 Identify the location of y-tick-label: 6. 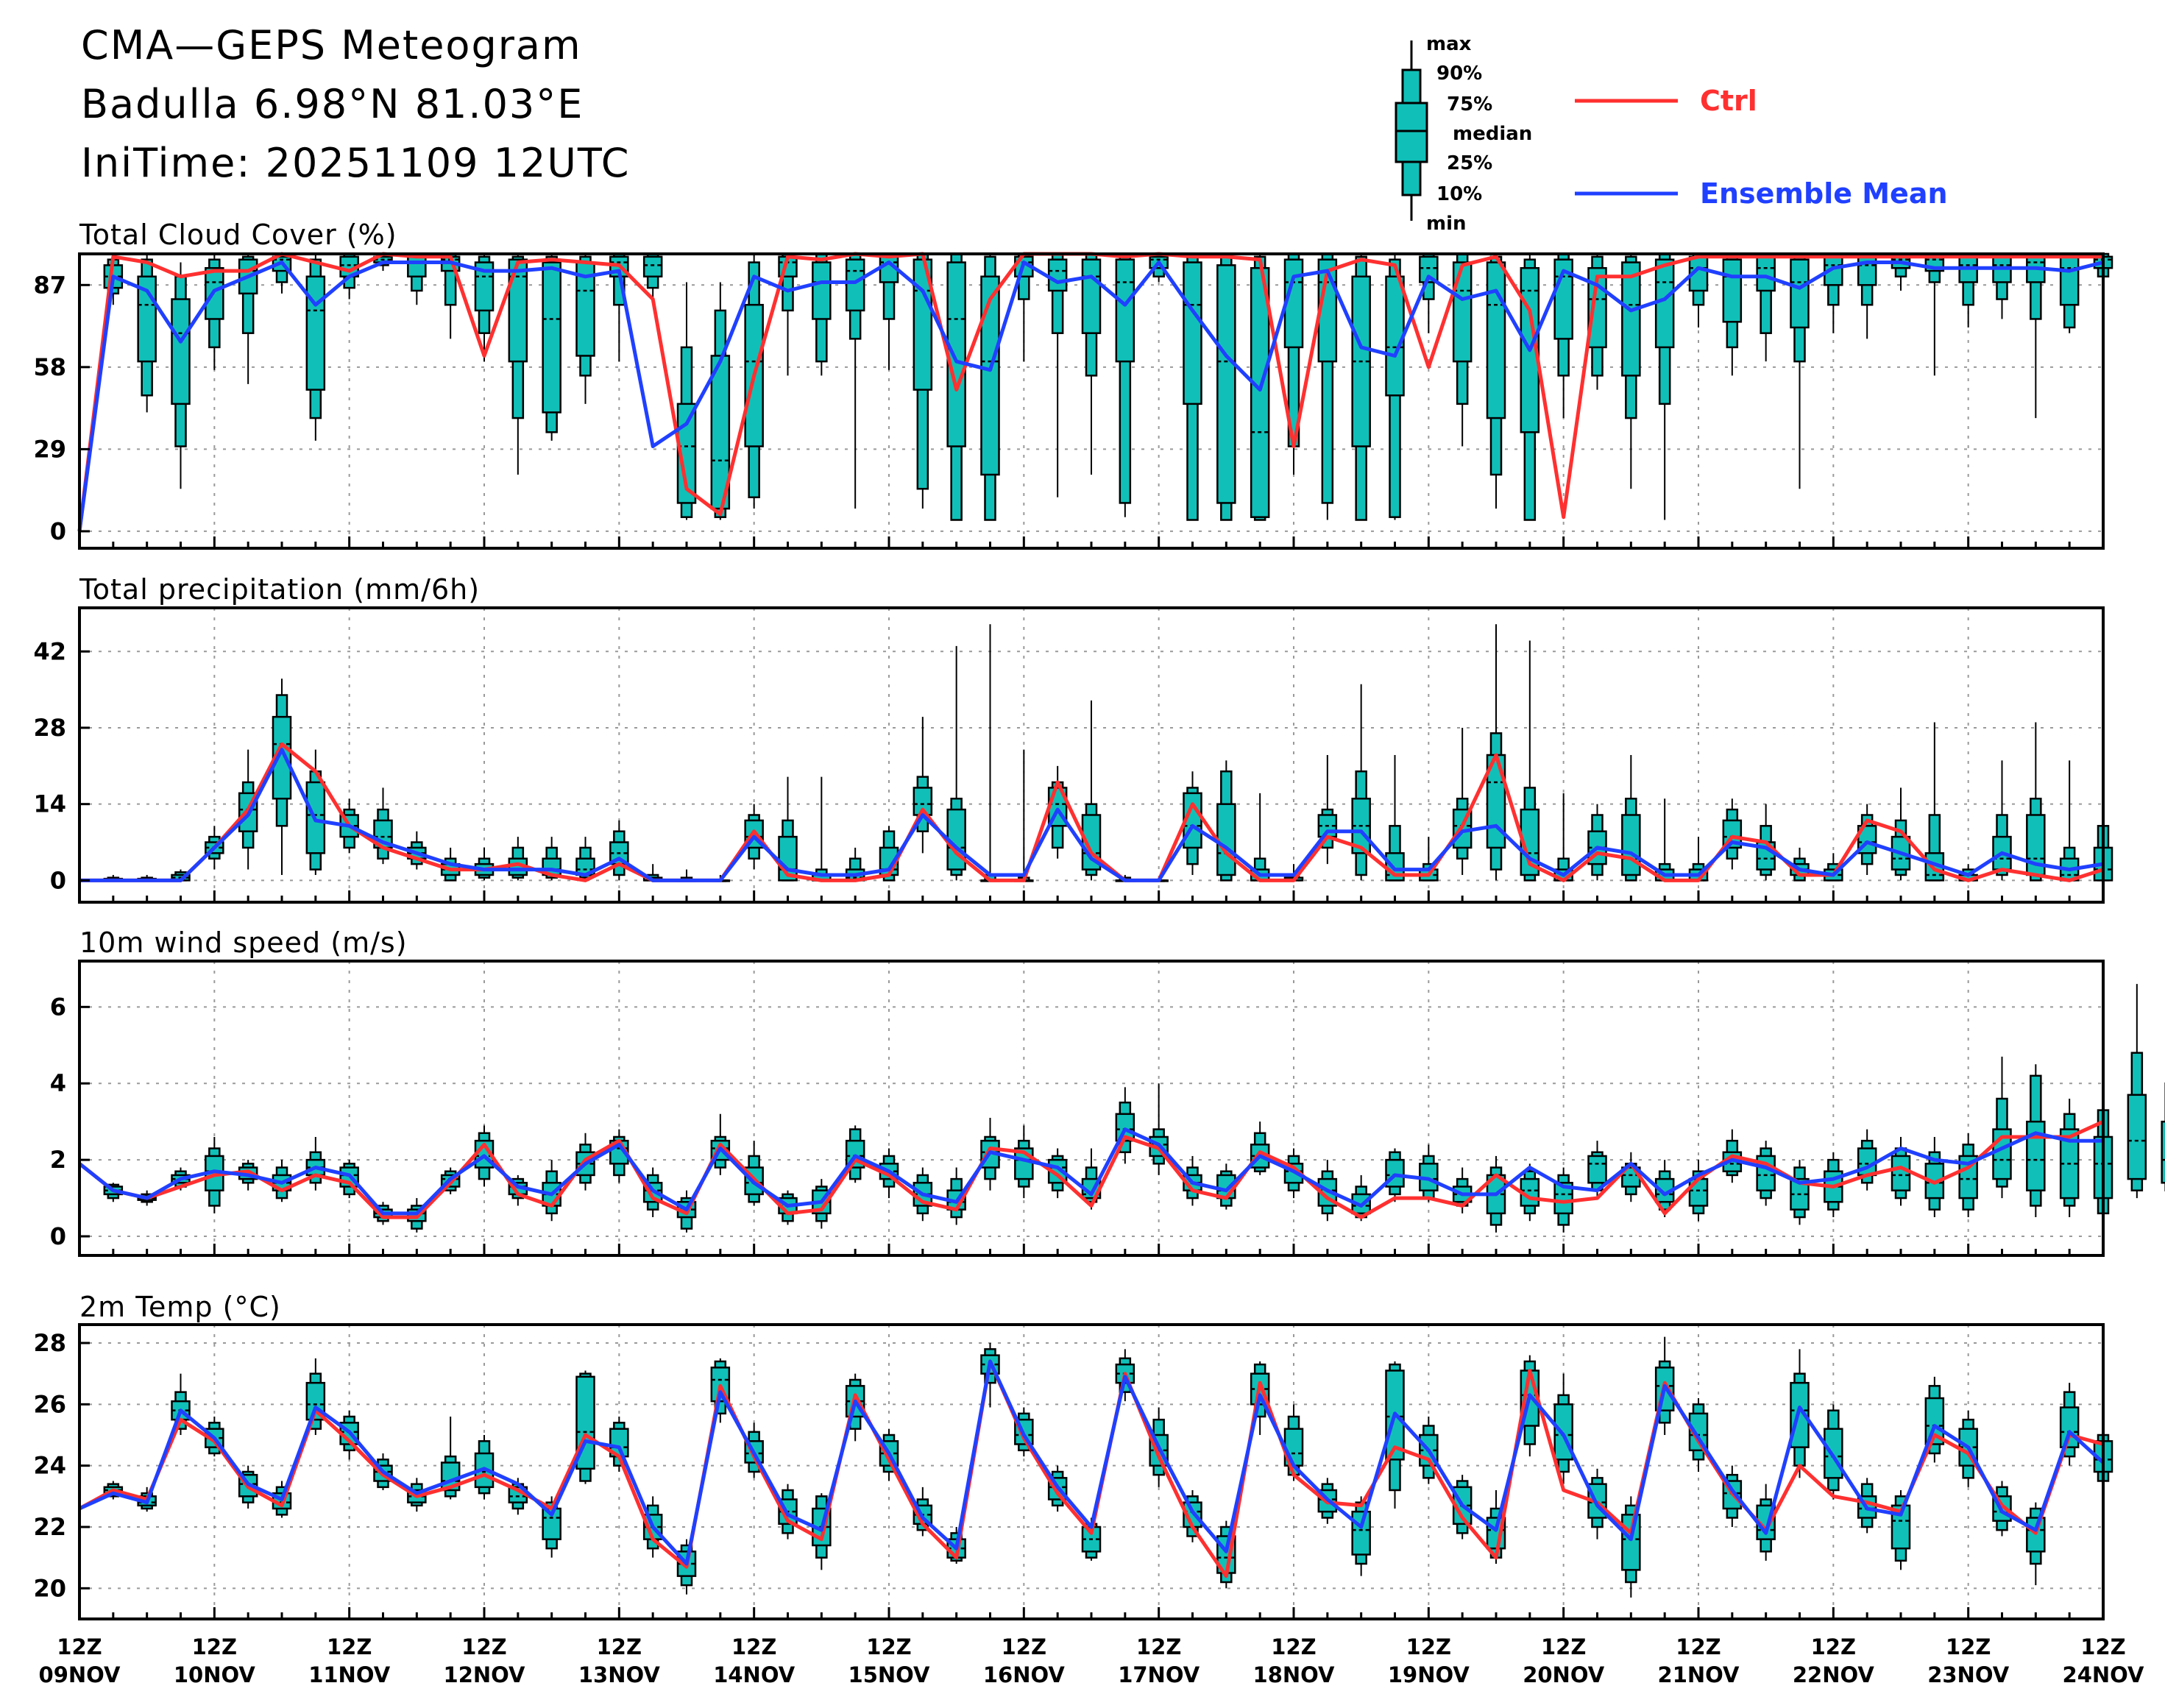
(58, 1007).